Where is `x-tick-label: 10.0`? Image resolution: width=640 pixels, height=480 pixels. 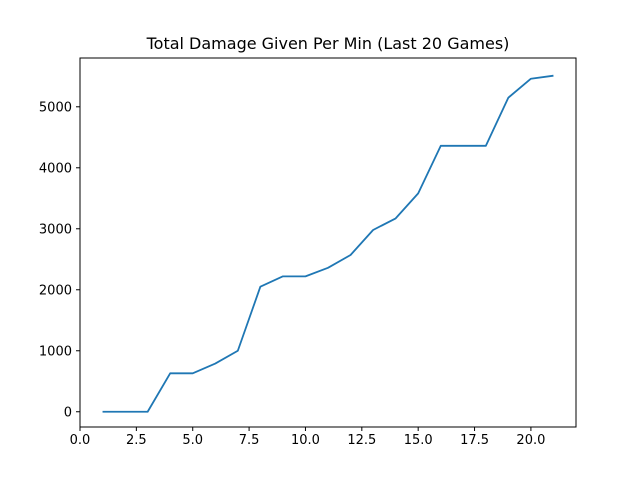
x-tick-label: 10.0 is located at coordinates (305, 440).